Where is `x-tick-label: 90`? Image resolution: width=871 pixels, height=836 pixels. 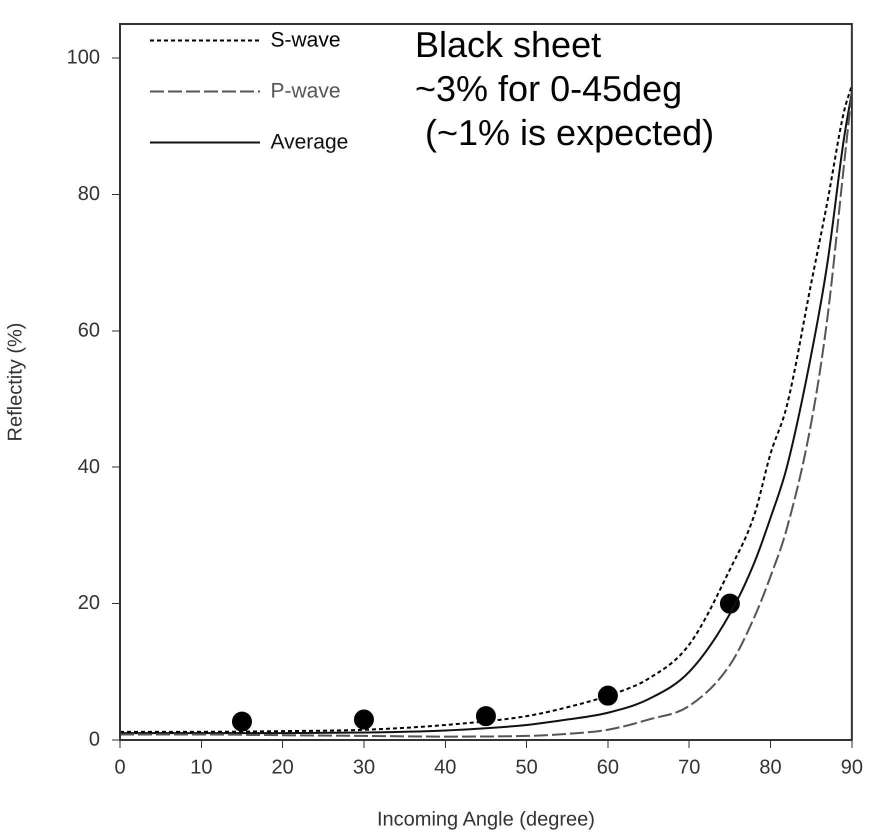 x-tick-label: 90 is located at coordinates (851, 767).